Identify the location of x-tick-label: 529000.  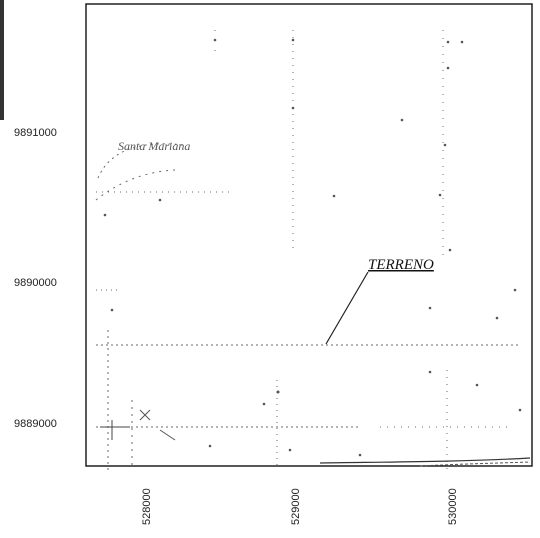
(296, 506).